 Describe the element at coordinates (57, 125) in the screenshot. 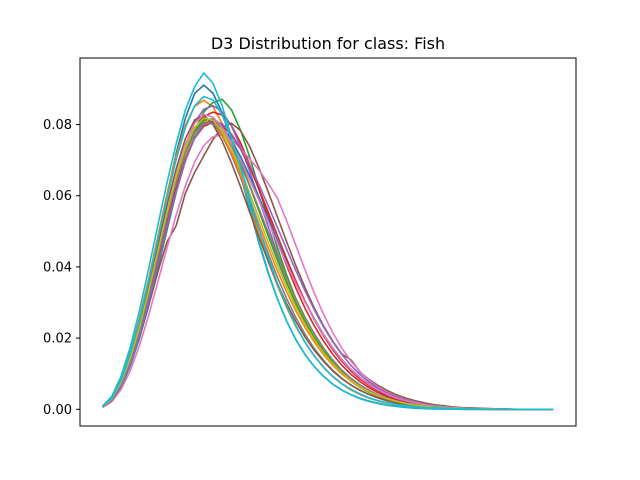

I see `y-tick-label: 0.08` at that location.